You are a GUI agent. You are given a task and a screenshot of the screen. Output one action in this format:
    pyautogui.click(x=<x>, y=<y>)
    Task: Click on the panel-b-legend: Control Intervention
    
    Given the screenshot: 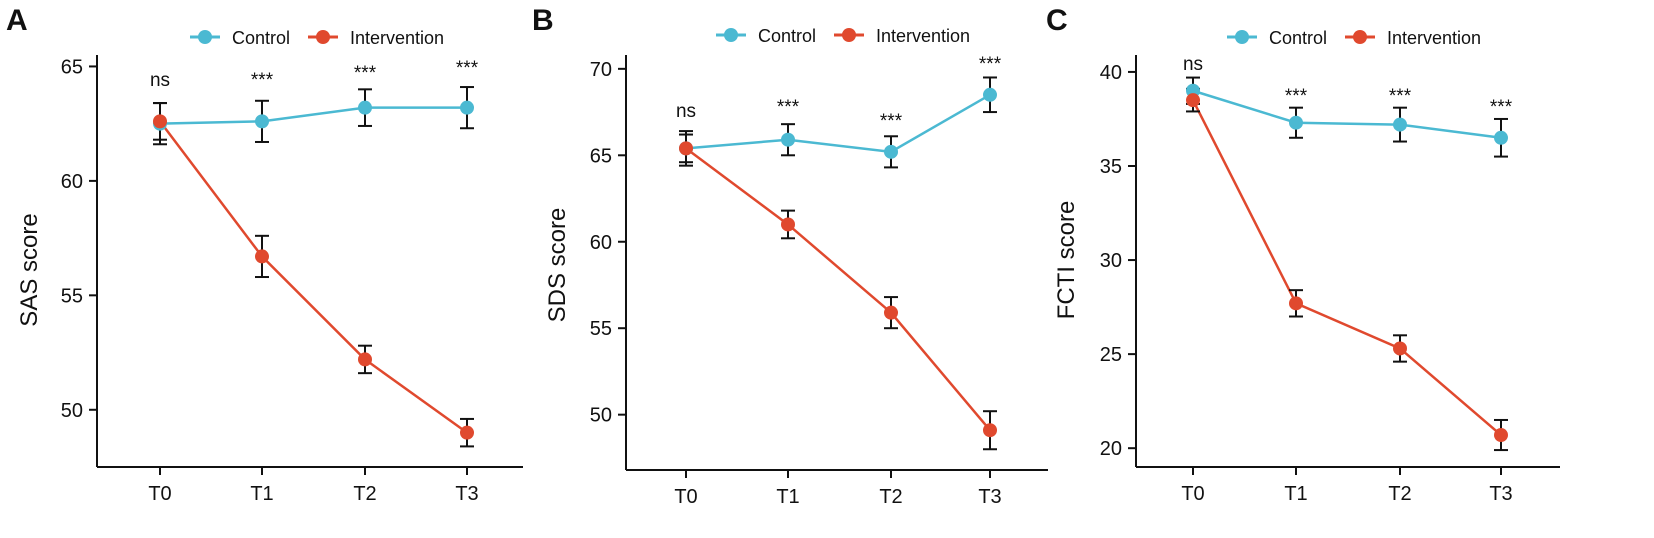 What is the action you would take?
    pyautogui.click(x=843, y=36)
    